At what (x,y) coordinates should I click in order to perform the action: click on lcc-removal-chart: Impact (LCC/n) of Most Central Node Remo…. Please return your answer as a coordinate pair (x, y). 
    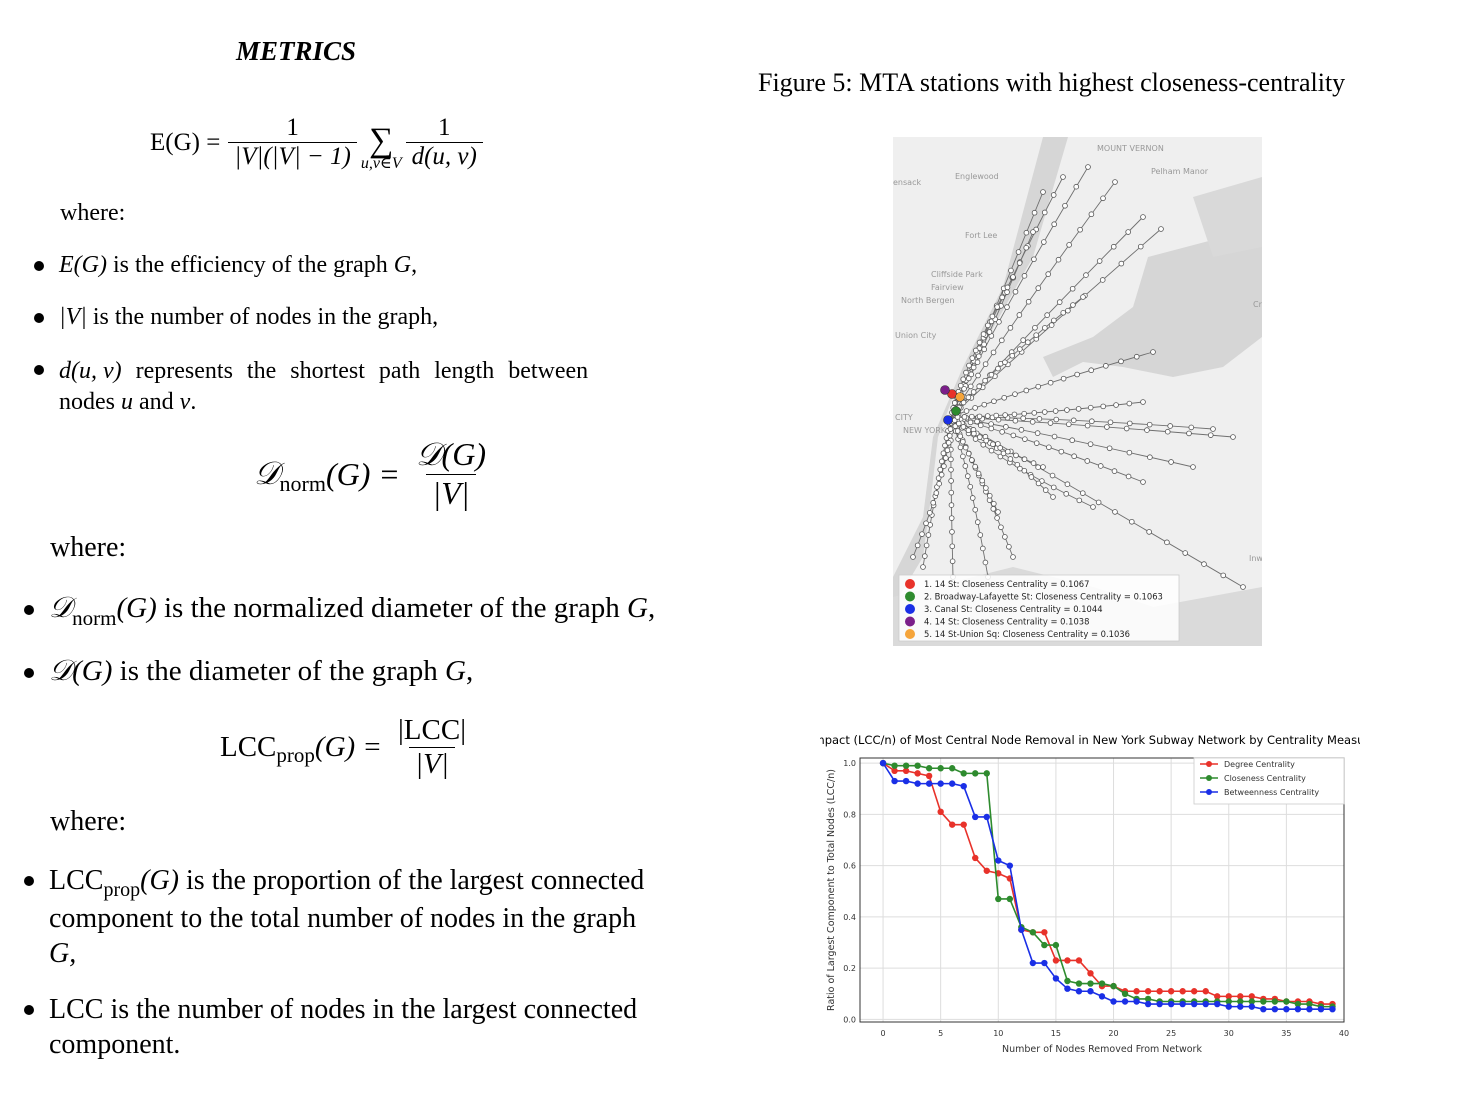
    Looking at the image, I should click on (1090, 894).